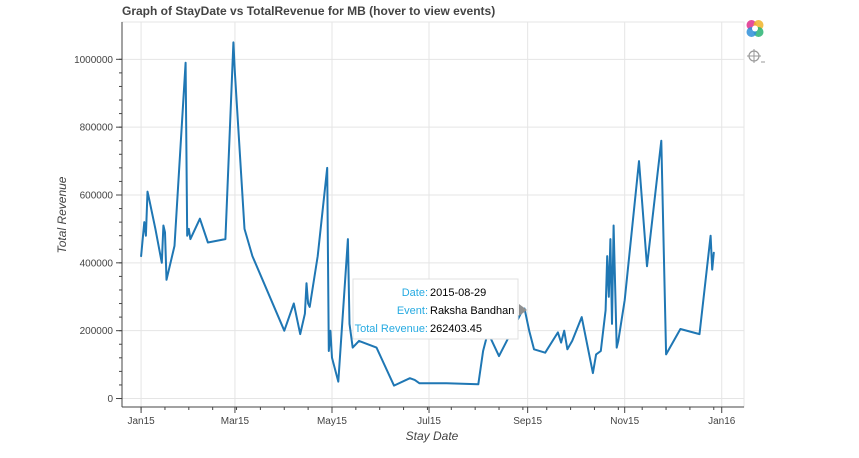 The width and height of the screenshot is (859, 458). I want to click on tooltip-revenue-key: Total Revenue:, so click(391, 329).